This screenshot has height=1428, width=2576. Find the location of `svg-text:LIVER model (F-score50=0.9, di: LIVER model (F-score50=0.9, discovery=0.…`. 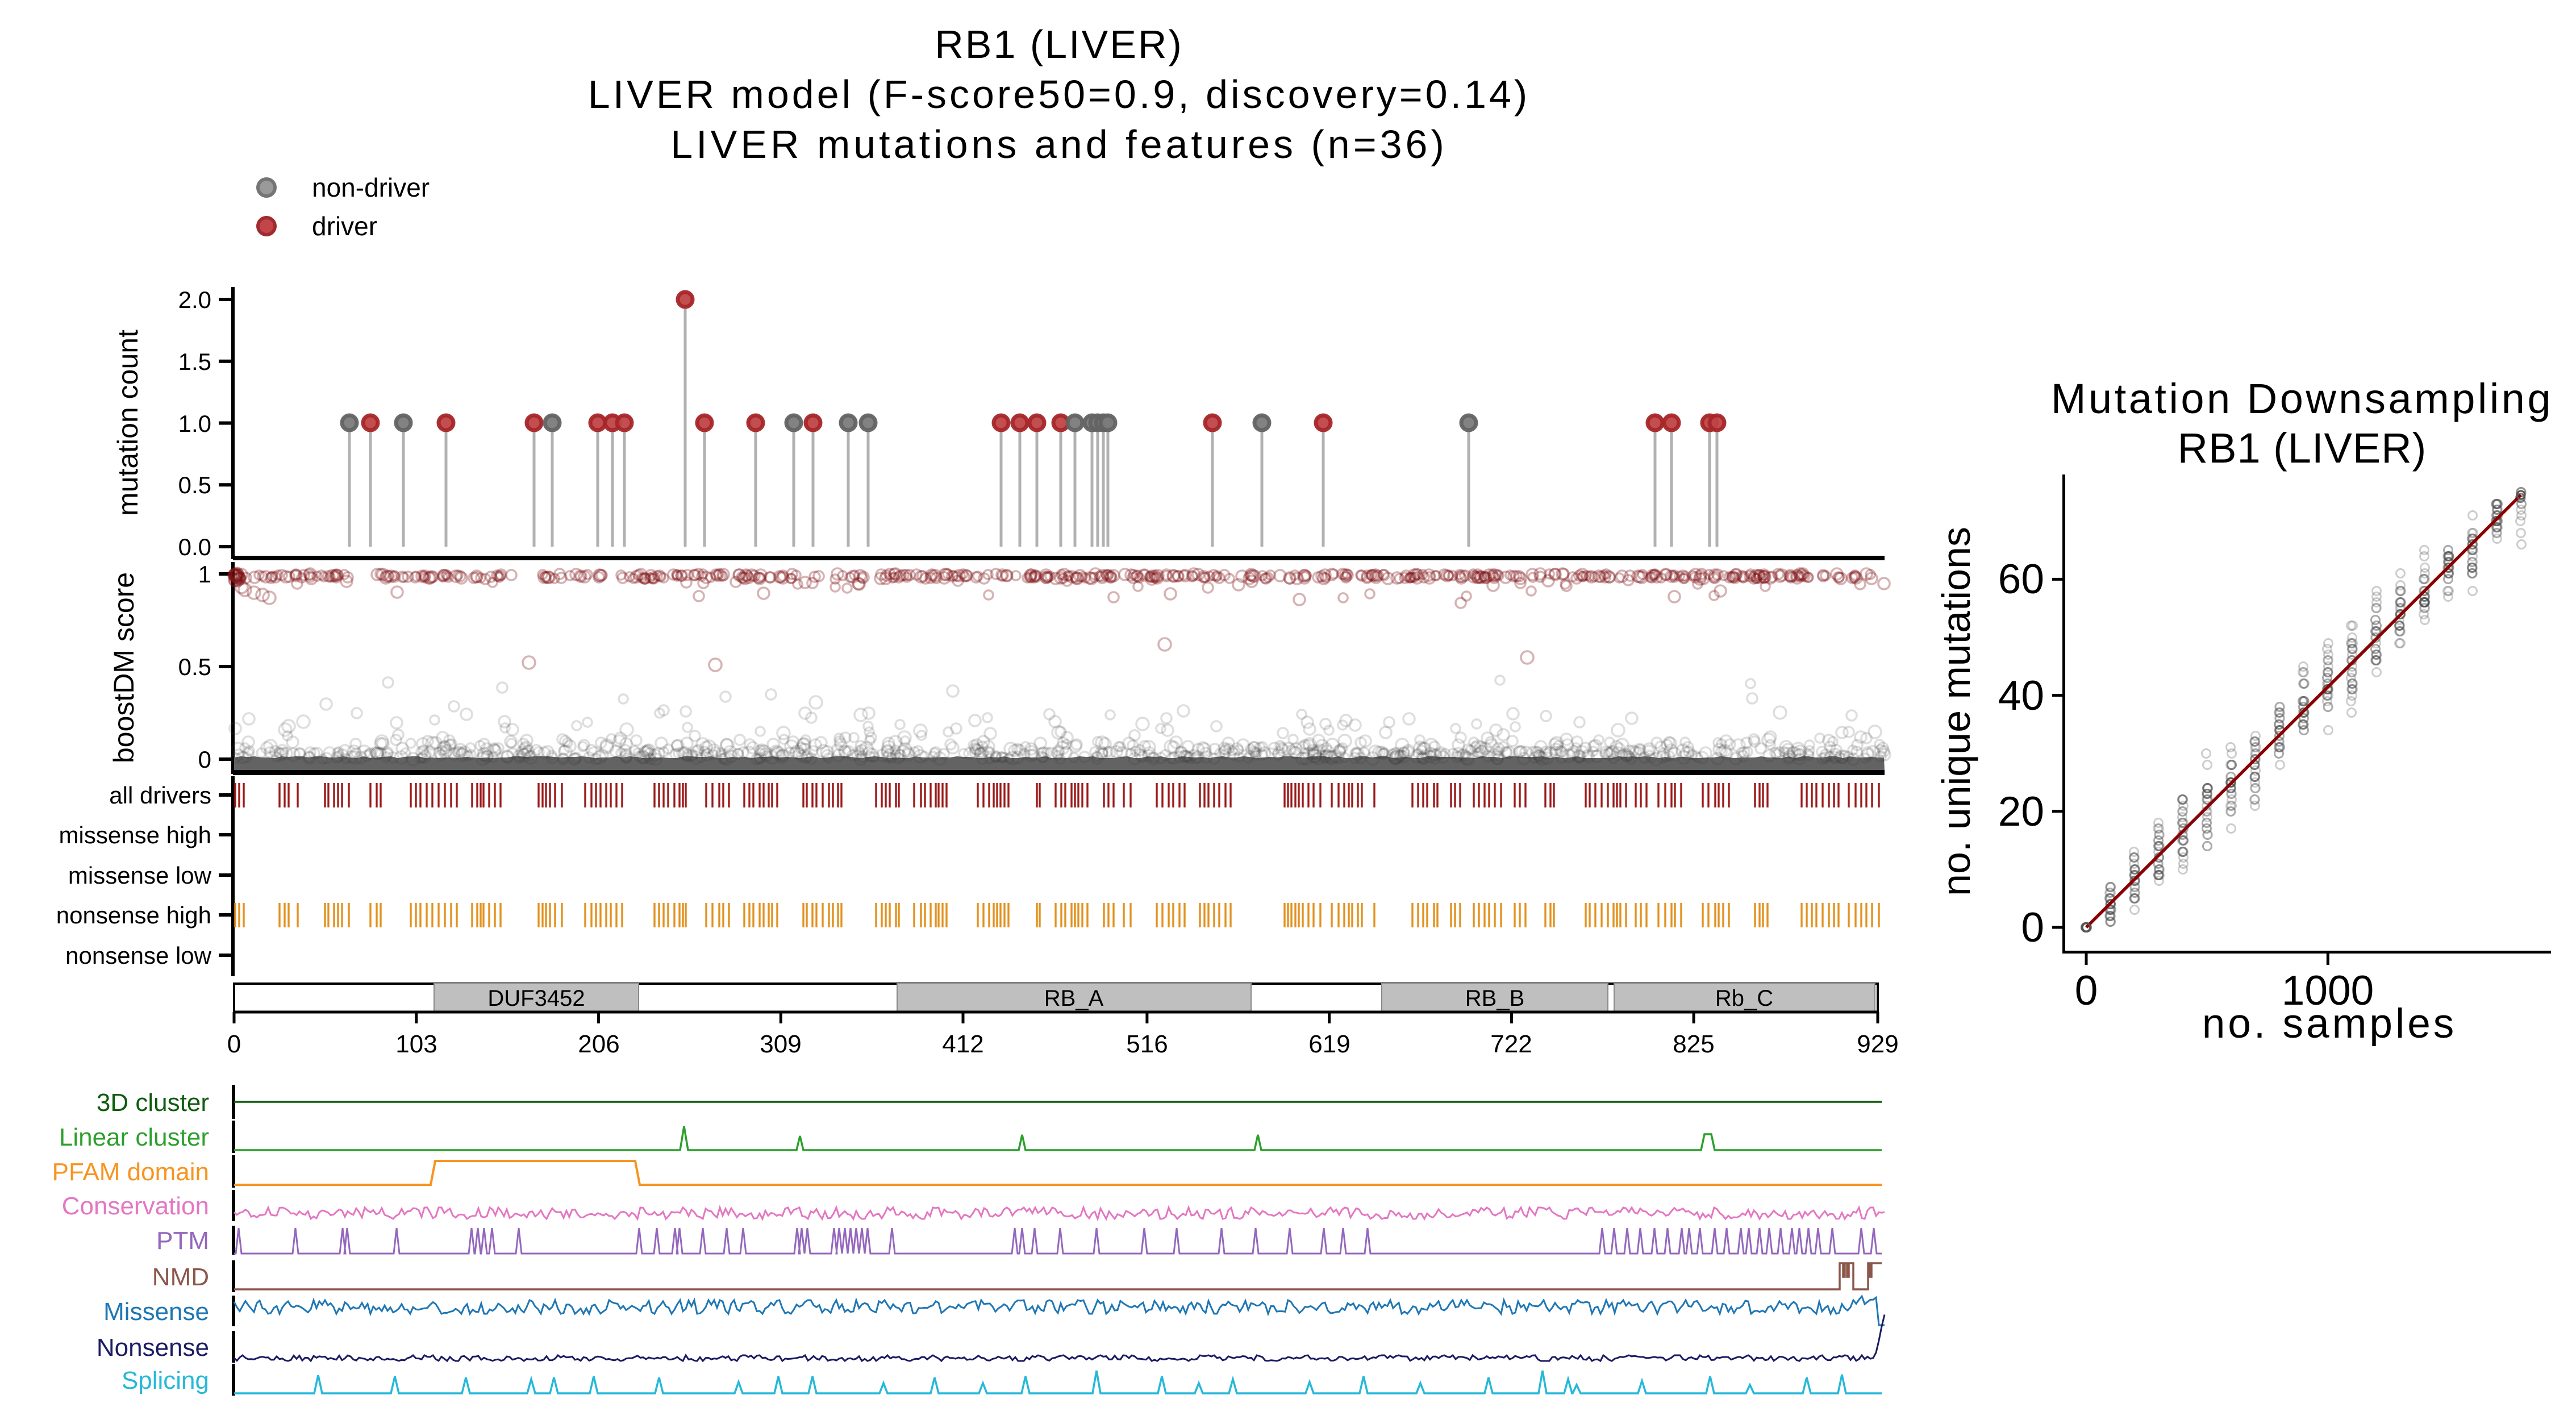

svg-text:LIVER model (F-score50=0.9, di: LIVER model (F-score50=0.9, discovery=0.… is located at coordinates (1059, 94).